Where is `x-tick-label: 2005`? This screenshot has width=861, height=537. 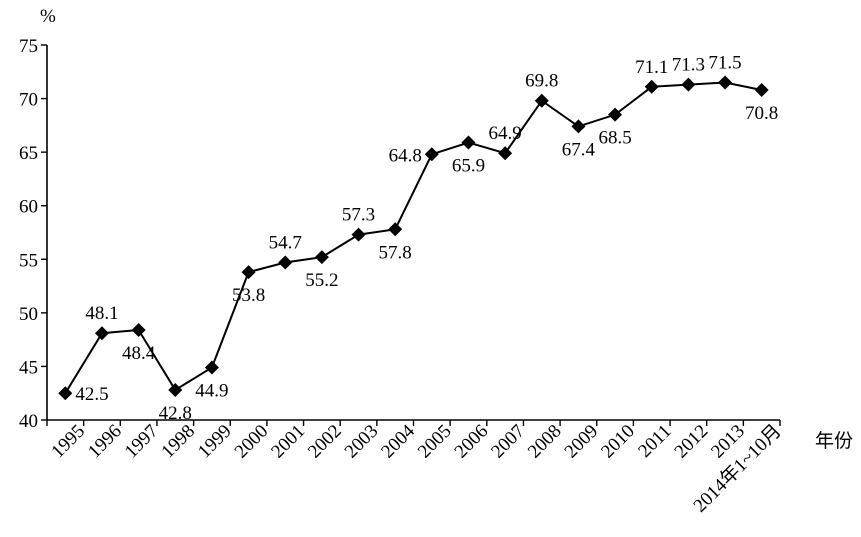
x-tick-label: 2005 is located at coordinates (435, 442).